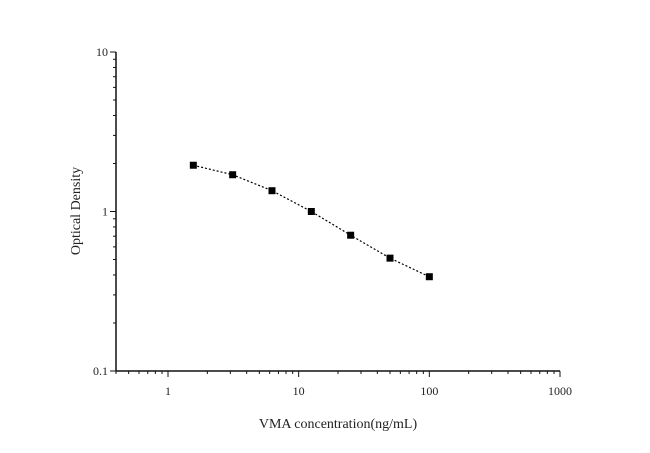 This screenshot has width=650, height=453. What do you see at coordinates (102, 52) in the screenshot?
I see `y-tick-label: 10` at bounding box center [102, 52].